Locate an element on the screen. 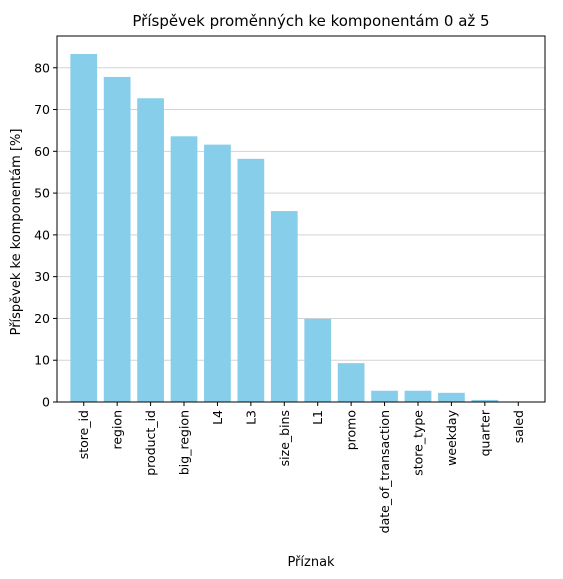 This screenshot has width=563, height=579. x-tick-label: promo is located at coordinates (351, 430).